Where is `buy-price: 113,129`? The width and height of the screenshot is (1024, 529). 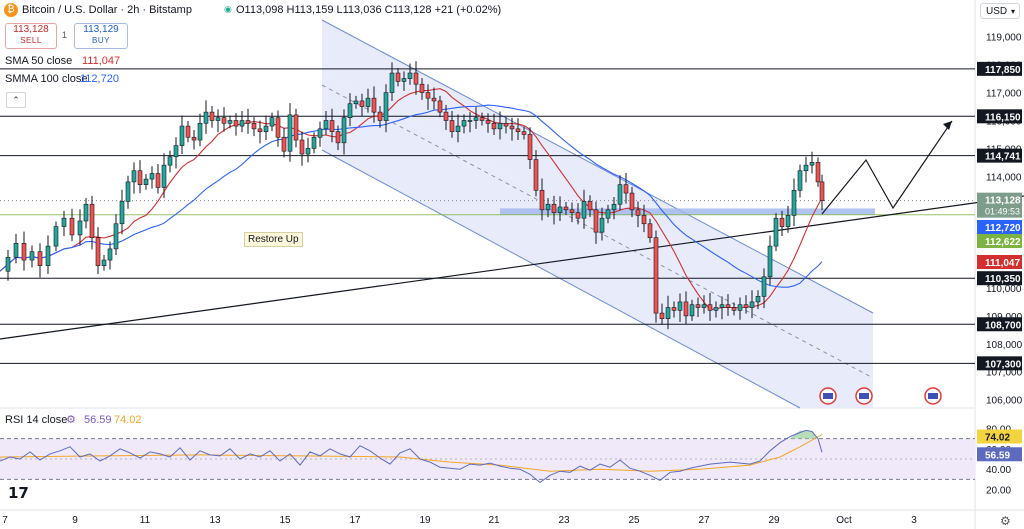 buy-price: 113,129 is located at coordinates (101, 29).